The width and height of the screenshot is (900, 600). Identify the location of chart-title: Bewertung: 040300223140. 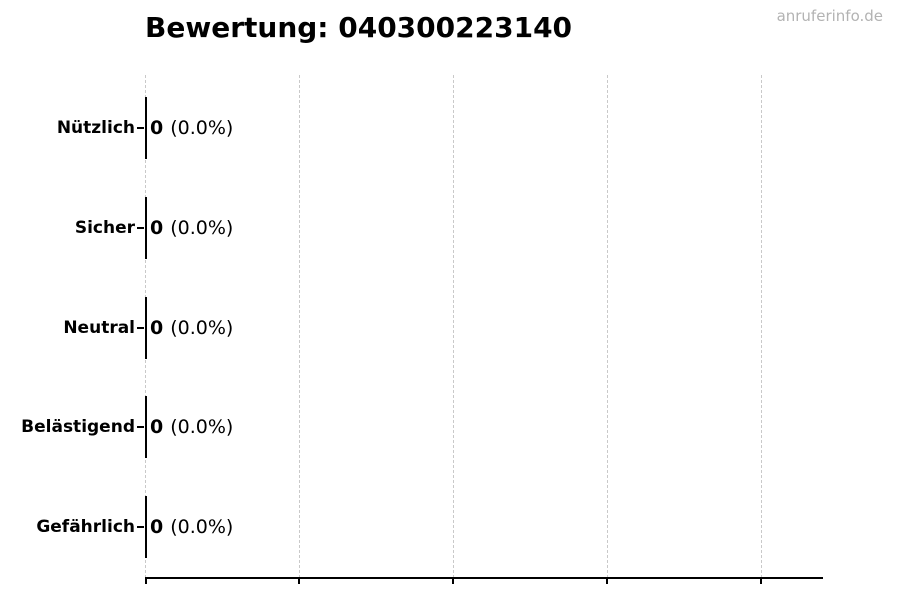
(359, 27).